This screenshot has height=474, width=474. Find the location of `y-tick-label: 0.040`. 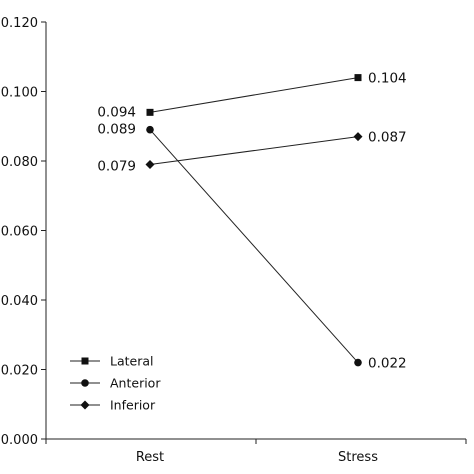

y-tick-label: 0.040 is located at coordinates (19, 301).